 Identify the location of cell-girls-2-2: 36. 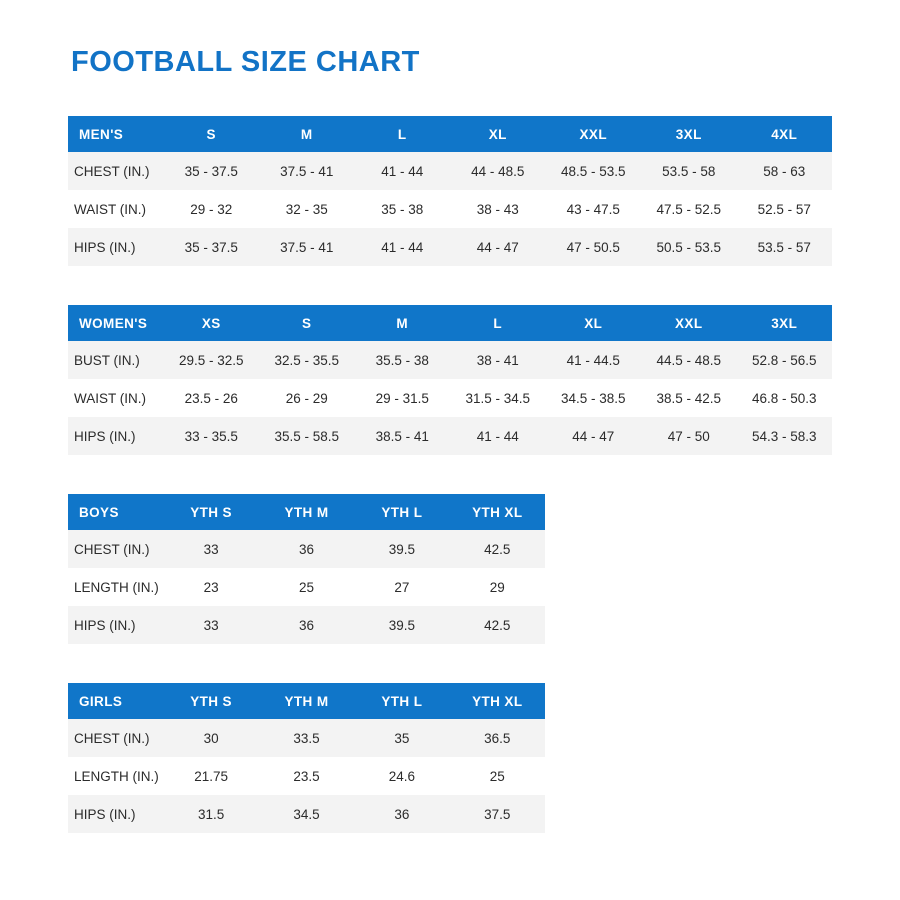
(402, 814).